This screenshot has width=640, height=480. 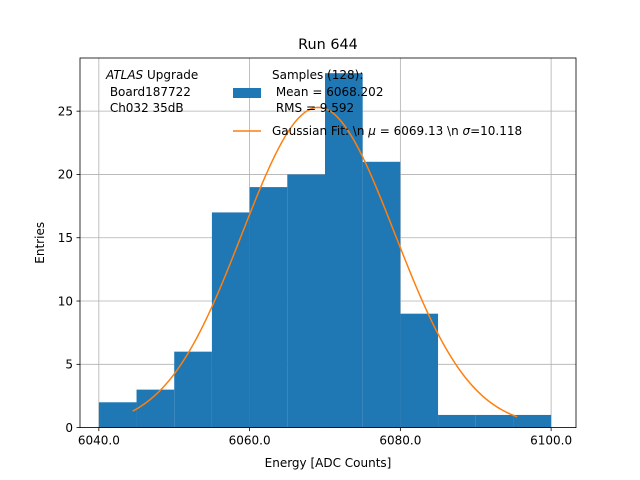 I want to click on annotation-line-2: Board187722, so click(x=148, y=92).